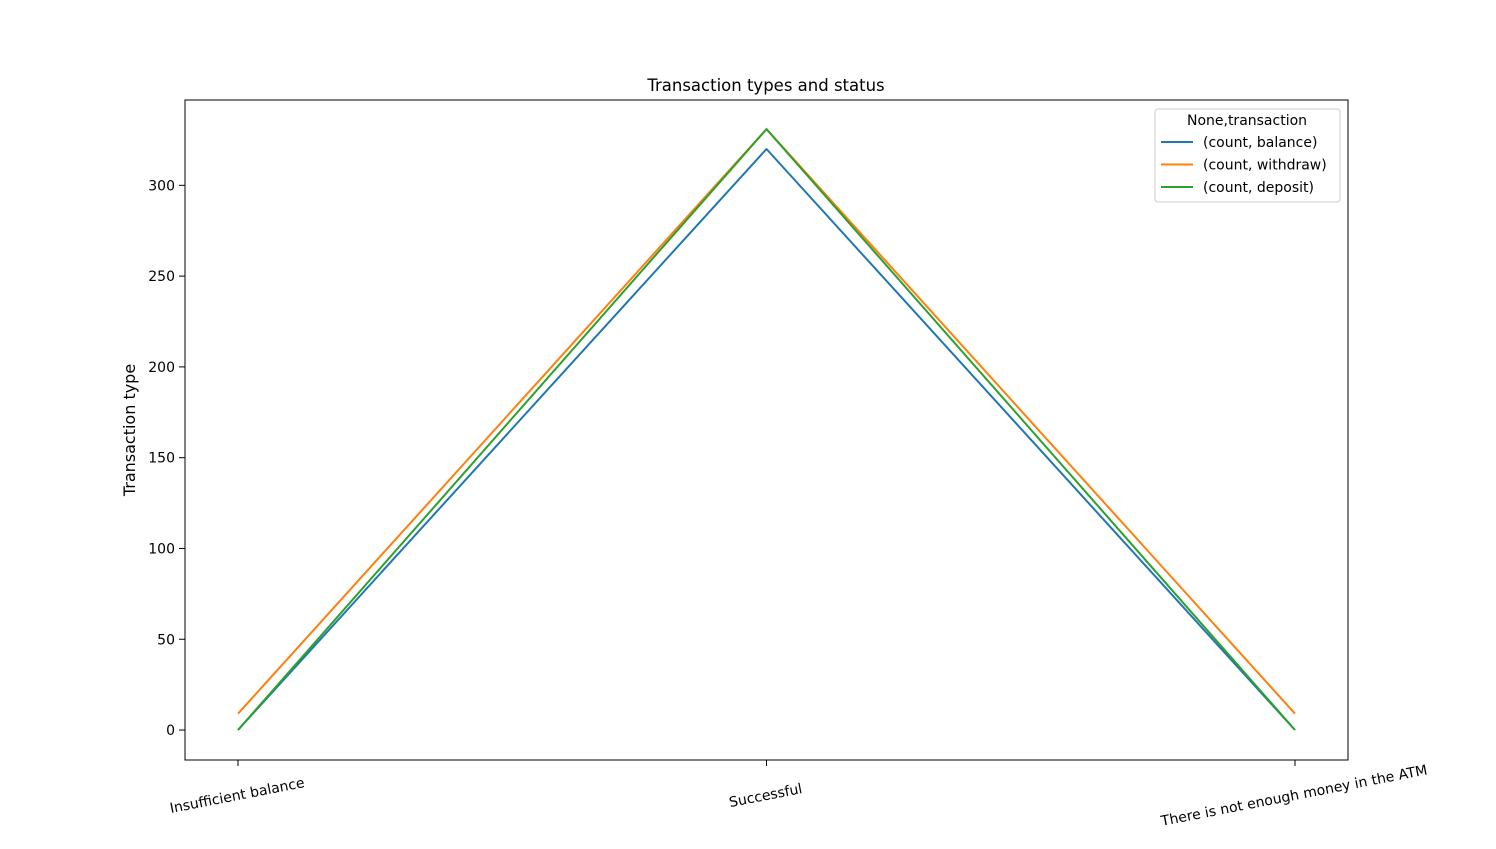 The height and width of the screenshot is (849, 1496). I want to click on y-tick-label: 200, so click(161, 368).